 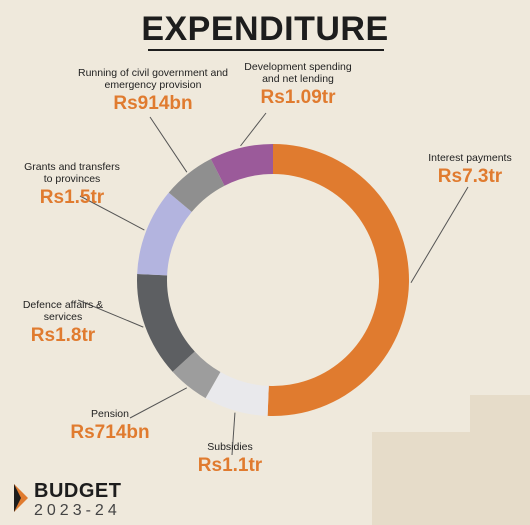 I want to click on slice-defence-affairs-services, so click(x=166, y=323).